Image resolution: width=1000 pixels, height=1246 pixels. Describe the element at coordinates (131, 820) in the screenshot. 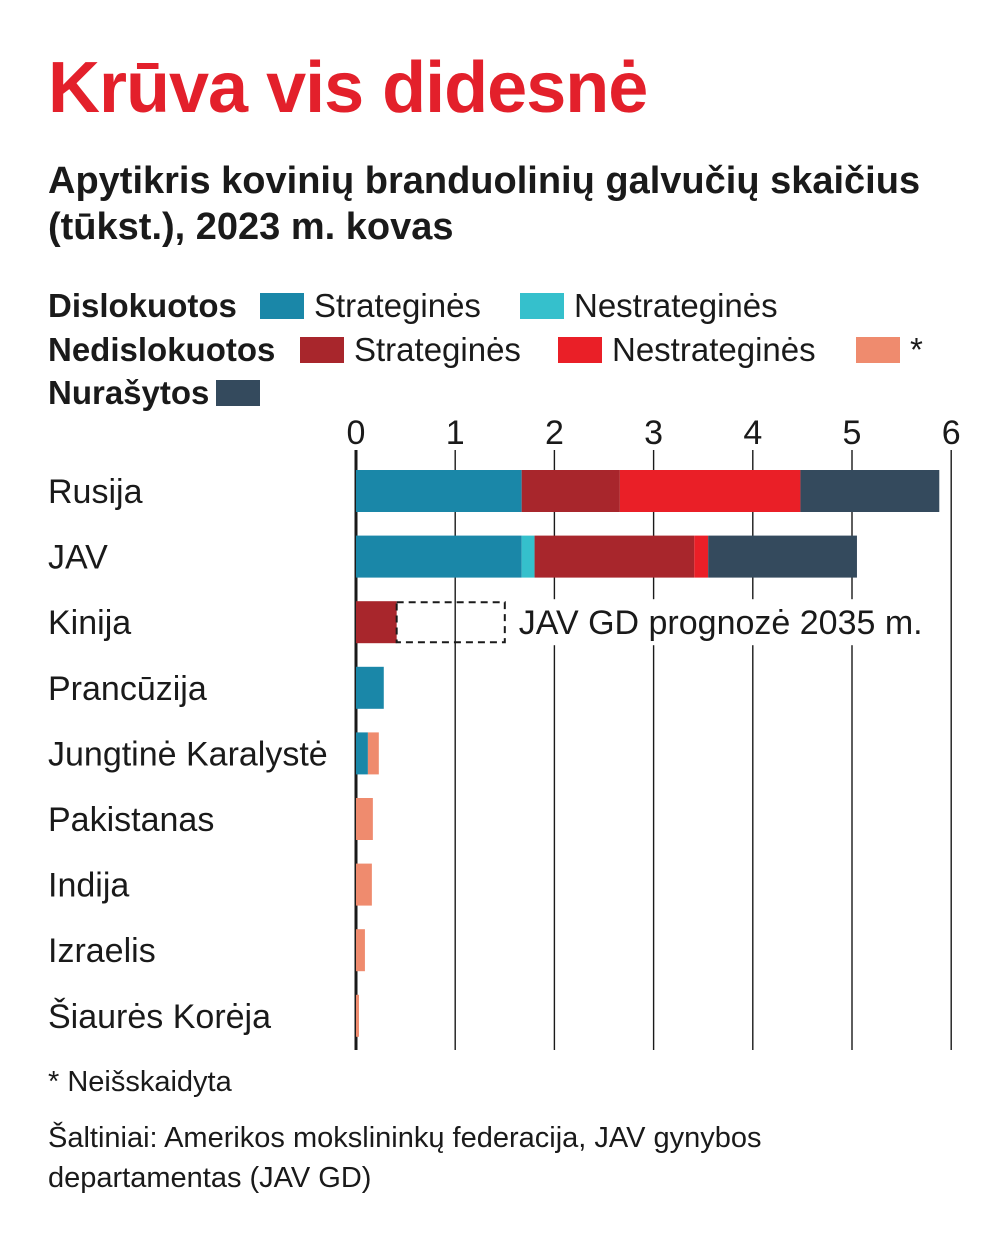

I see `category-label: Pakistanas` at that location.